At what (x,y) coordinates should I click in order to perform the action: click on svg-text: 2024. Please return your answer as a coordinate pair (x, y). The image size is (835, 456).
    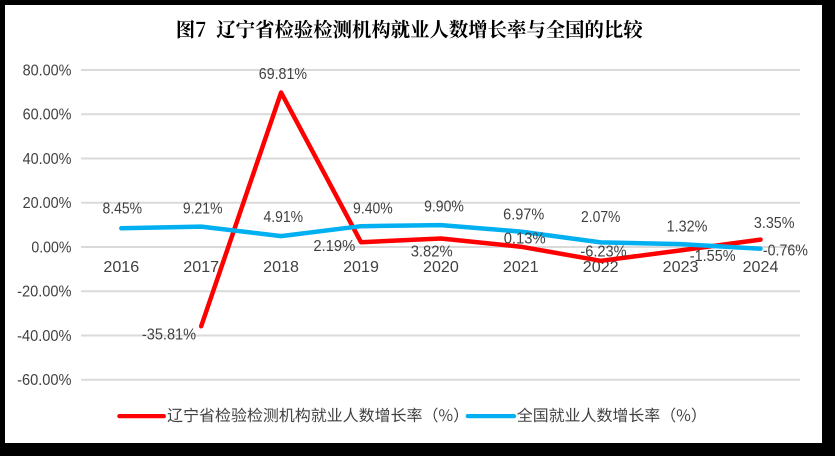
    Looking at the image, I should click on (761, 267).